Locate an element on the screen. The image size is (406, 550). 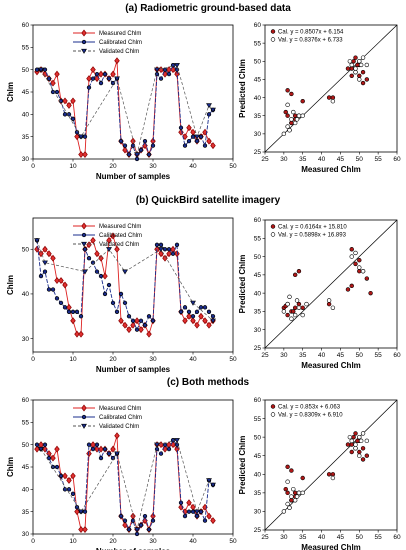
x-tick-label: 20 is located at coordinates (113, 359).